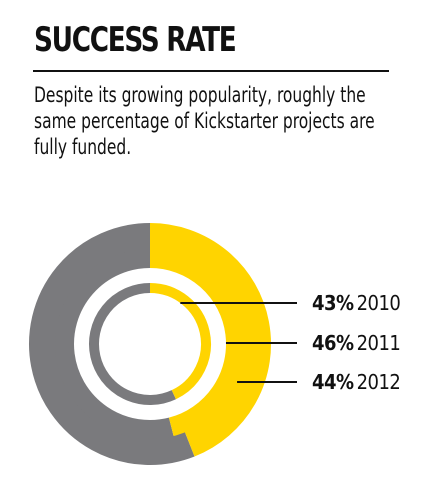 This screenshot has width=424, height=500. I want to click on label-2010: 43% 2010, so click(356, 303).